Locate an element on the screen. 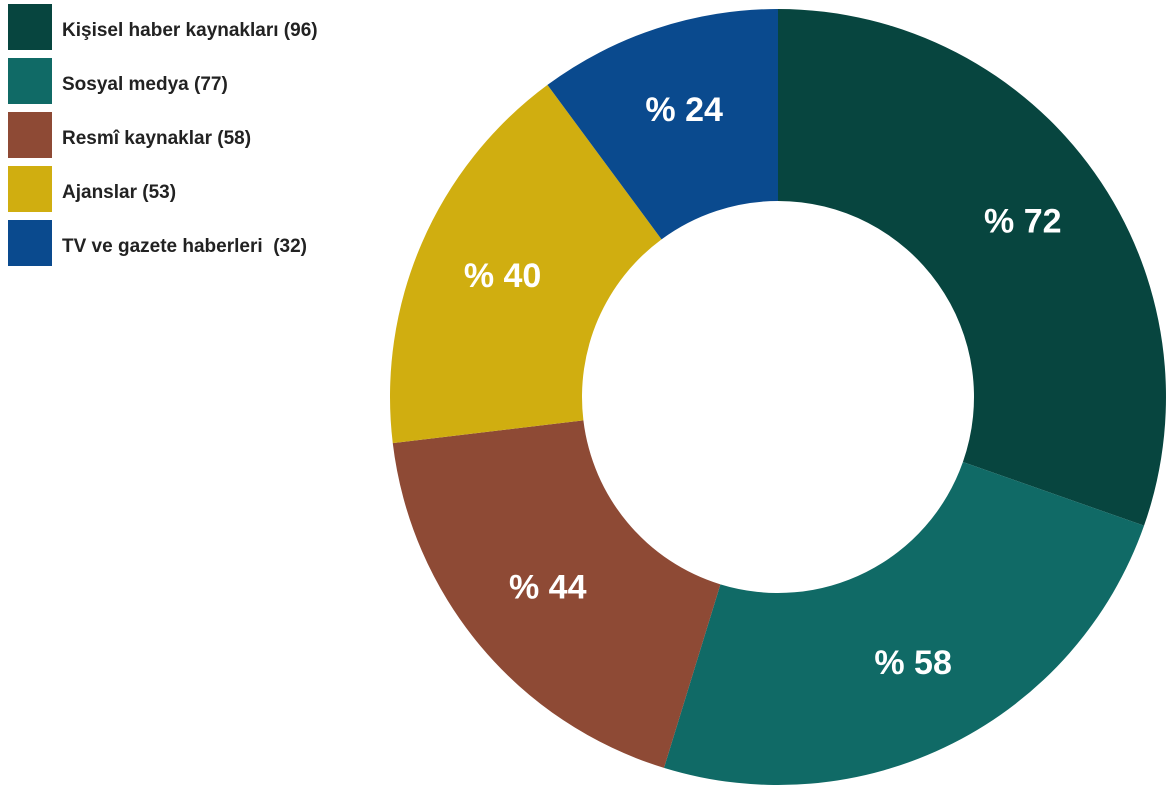  slice-label: % 40 is located at coordinates (503, 276).